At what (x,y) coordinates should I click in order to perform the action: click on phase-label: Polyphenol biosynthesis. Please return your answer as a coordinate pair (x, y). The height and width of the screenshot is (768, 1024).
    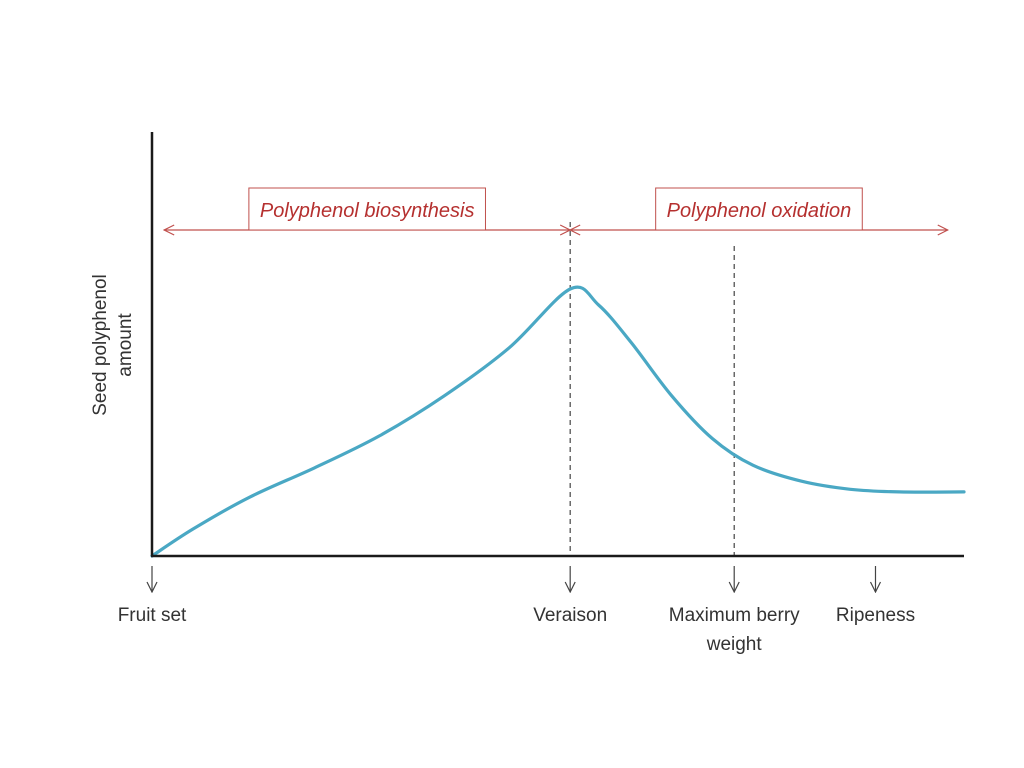
    Looking at the image, I should click on (367, 211).